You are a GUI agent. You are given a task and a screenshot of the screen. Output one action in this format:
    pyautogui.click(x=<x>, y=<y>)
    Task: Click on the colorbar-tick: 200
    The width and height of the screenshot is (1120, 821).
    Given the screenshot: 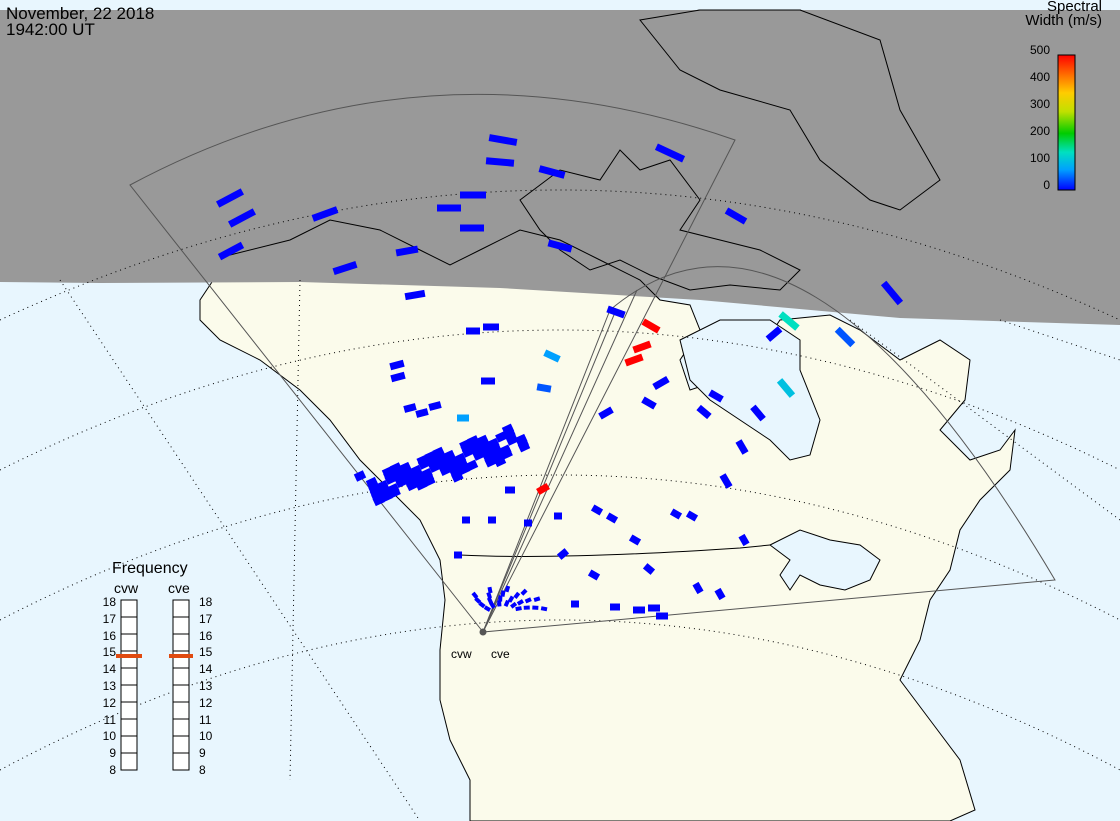 What is the action you would take?
    pyautogui.click(x=1039, y=131)
    